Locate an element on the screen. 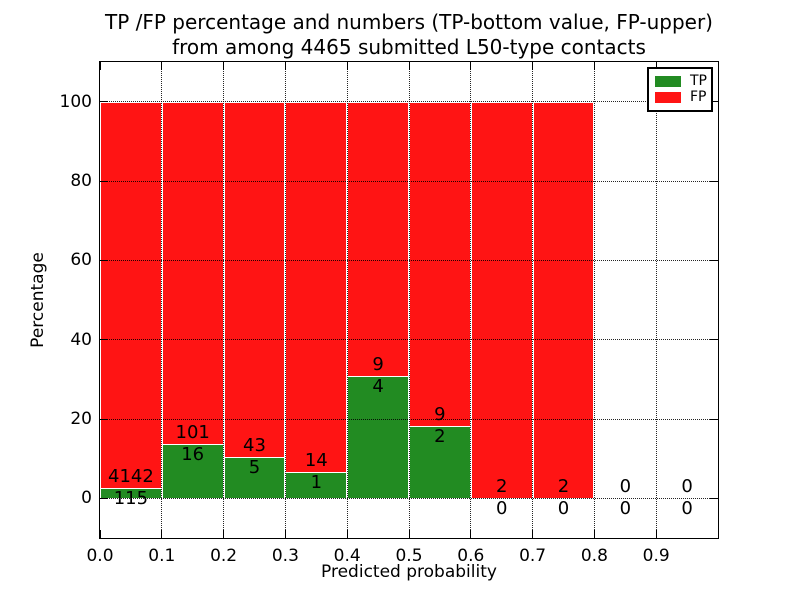 Image resolution: width=800 pixels, height=600 pixels. tp-count-label: 4 is located at coordinates (378, 387).